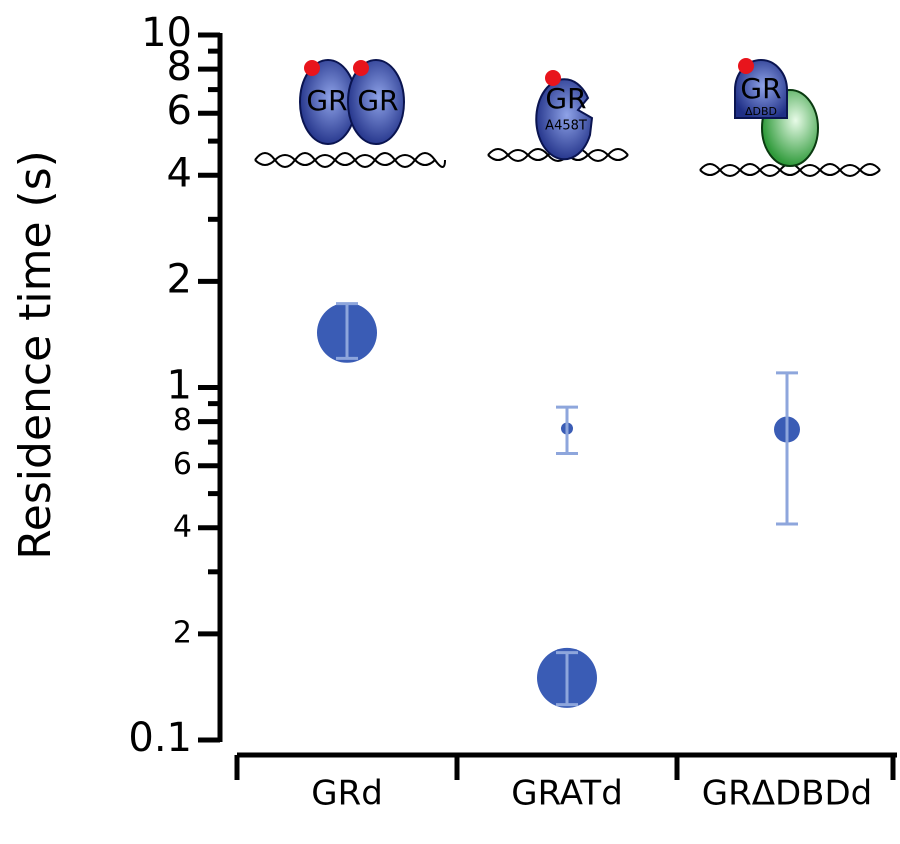 The image size is (900, 844). What do you see at coordinates (567, 794) in the screenshot?
I see `x-tick-label: GRATd` at bounding box center [567, 794].